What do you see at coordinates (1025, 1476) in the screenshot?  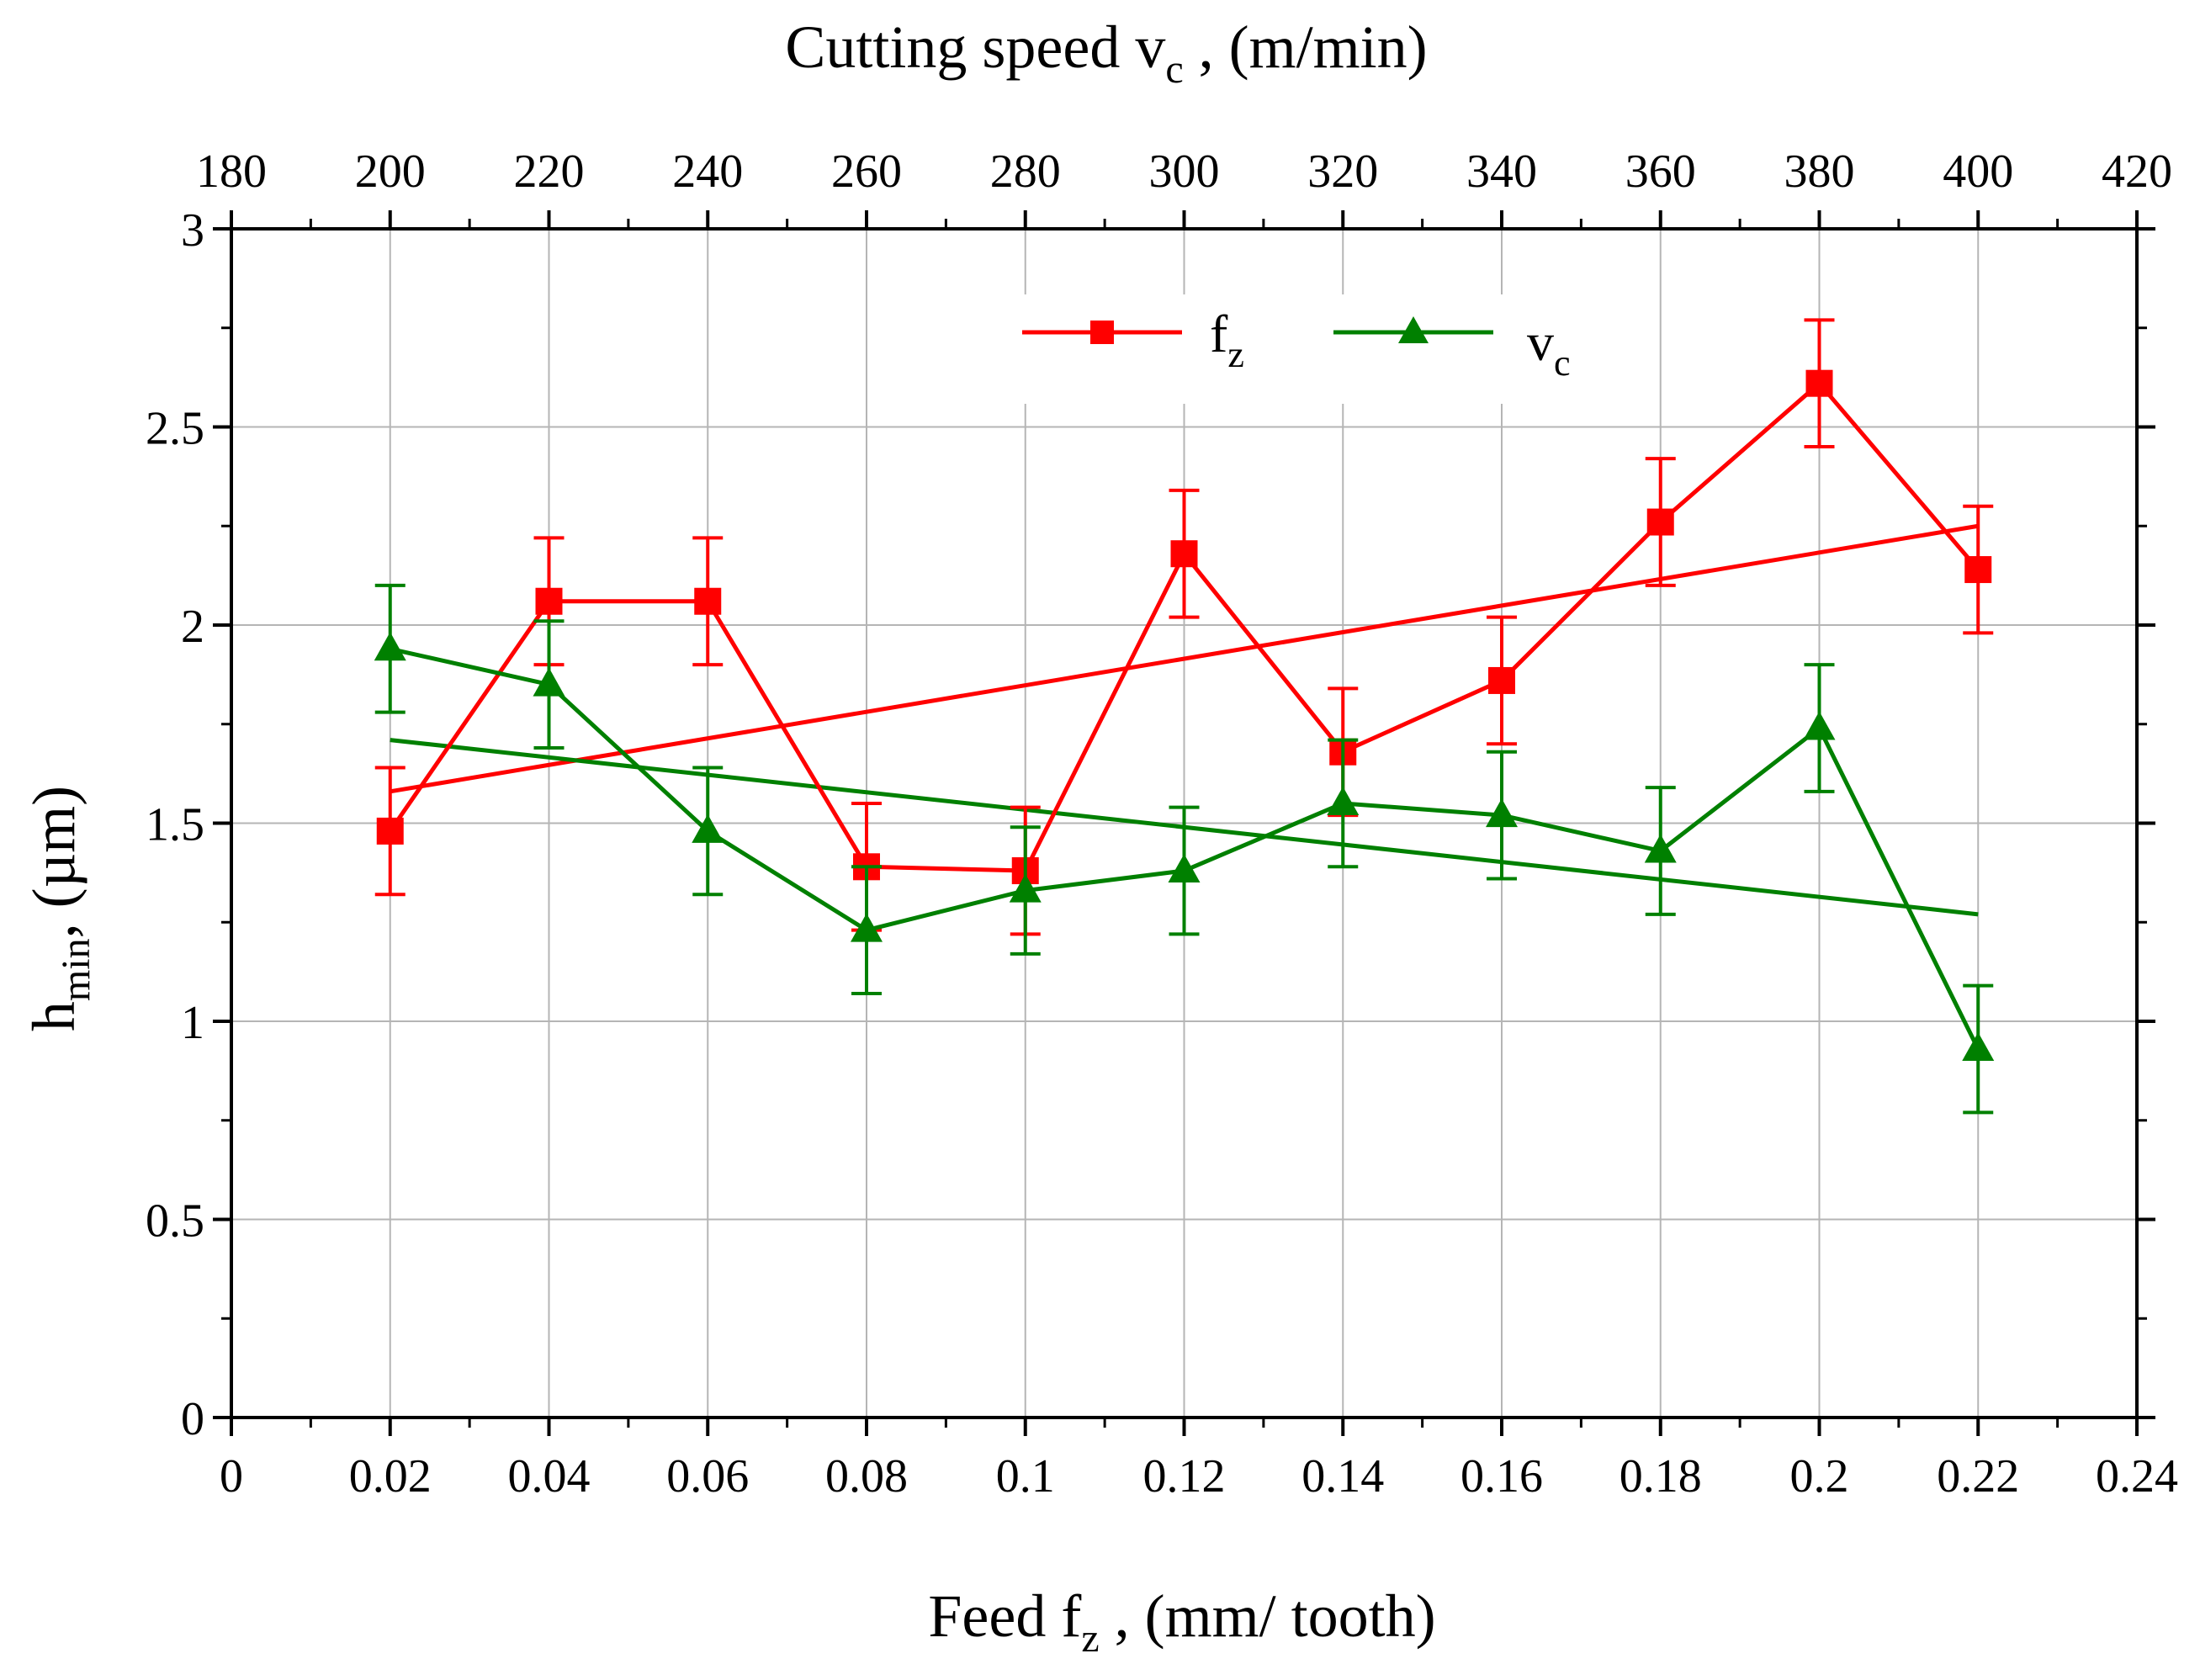 I see `bottom-axis-tick-label: 0.1` at bounding box center [1025, 1476].